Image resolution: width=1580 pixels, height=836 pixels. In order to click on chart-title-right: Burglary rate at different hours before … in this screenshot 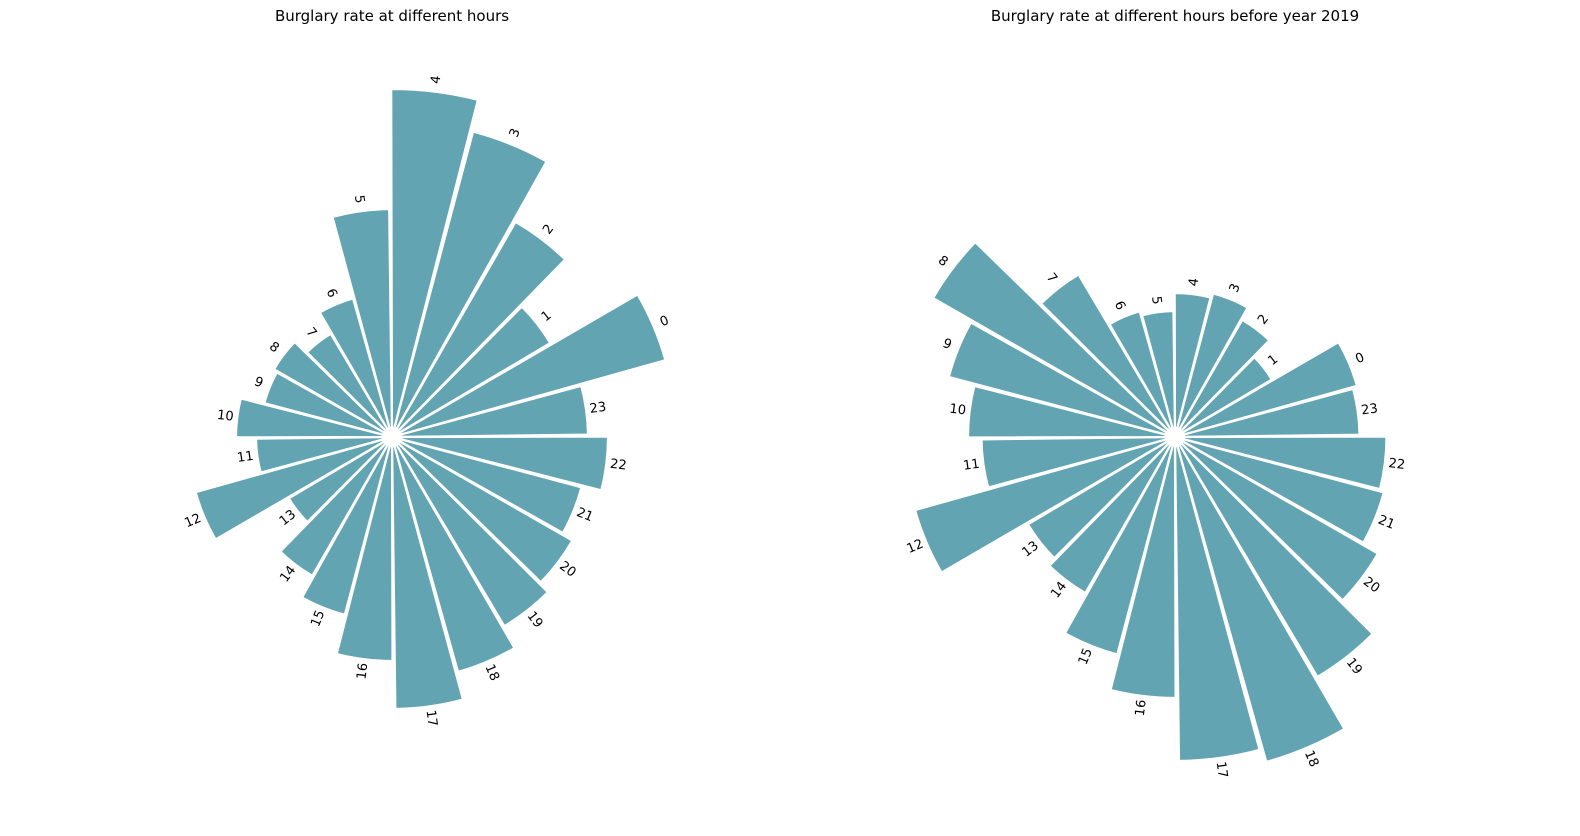, I will do `click(1175, 16)`.